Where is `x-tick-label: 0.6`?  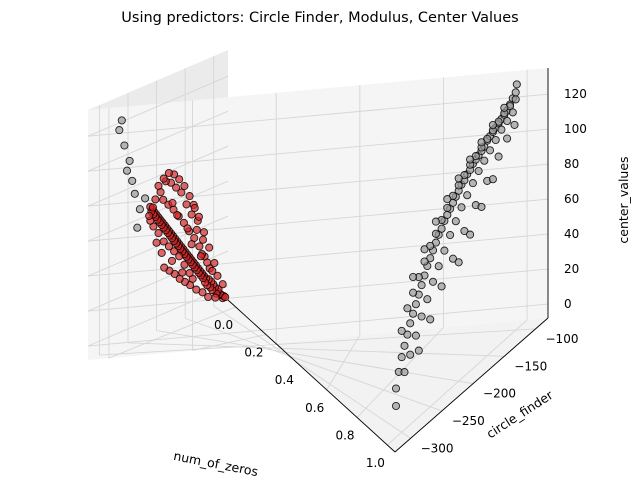 x-tick-label: 0.6 is located at coordinates (314, 408).